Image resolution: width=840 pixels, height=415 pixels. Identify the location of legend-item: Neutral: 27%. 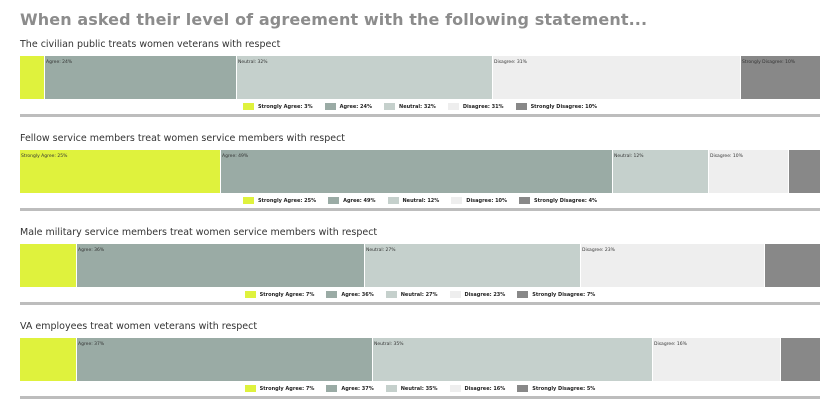
(411, 294).